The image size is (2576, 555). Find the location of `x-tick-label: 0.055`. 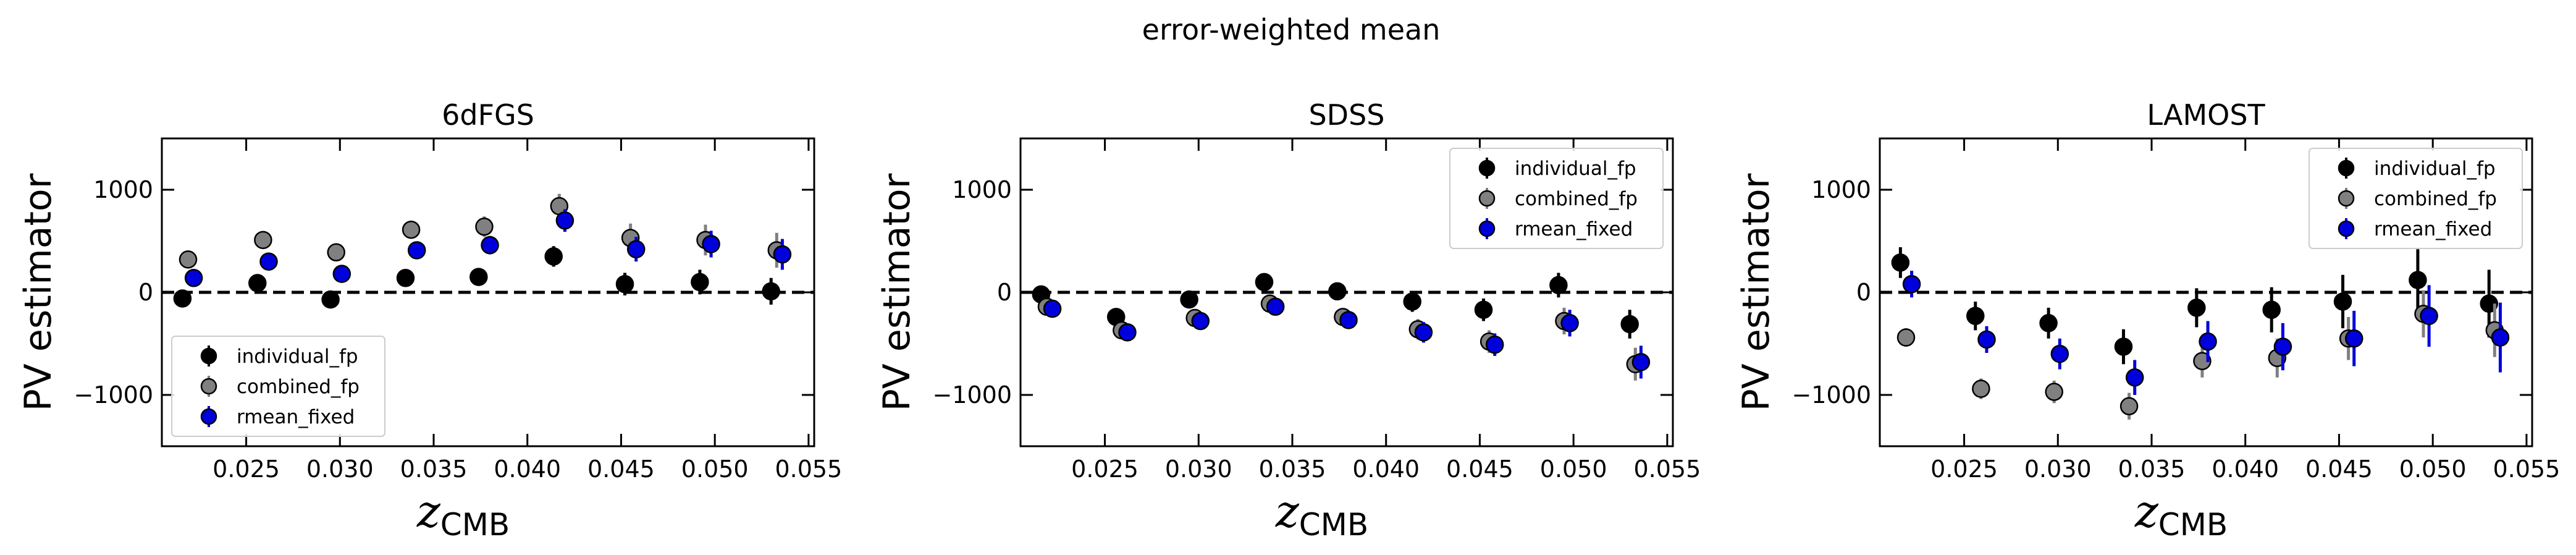

x-tick-label: 0.055 is located at coordinates (1667, 469).